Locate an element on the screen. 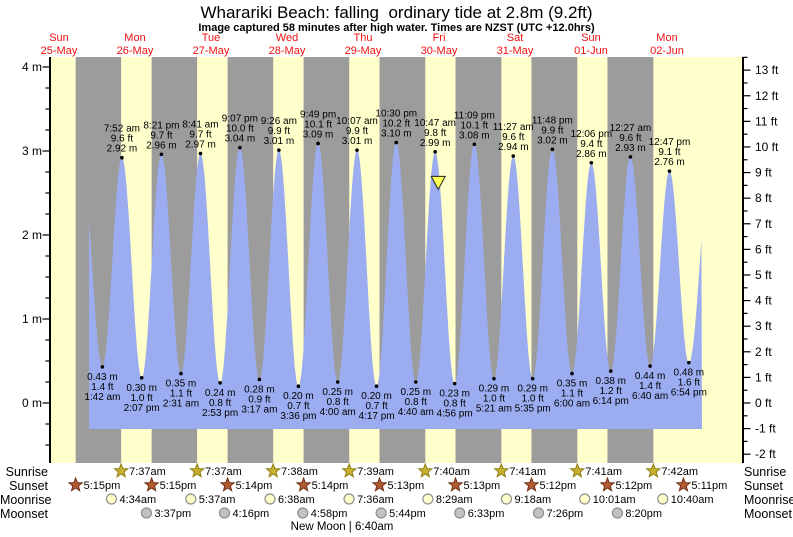 The height and width of the screenshot is (537, 793). metre-axis-label: 2 m is located at coordinates (32, 235).